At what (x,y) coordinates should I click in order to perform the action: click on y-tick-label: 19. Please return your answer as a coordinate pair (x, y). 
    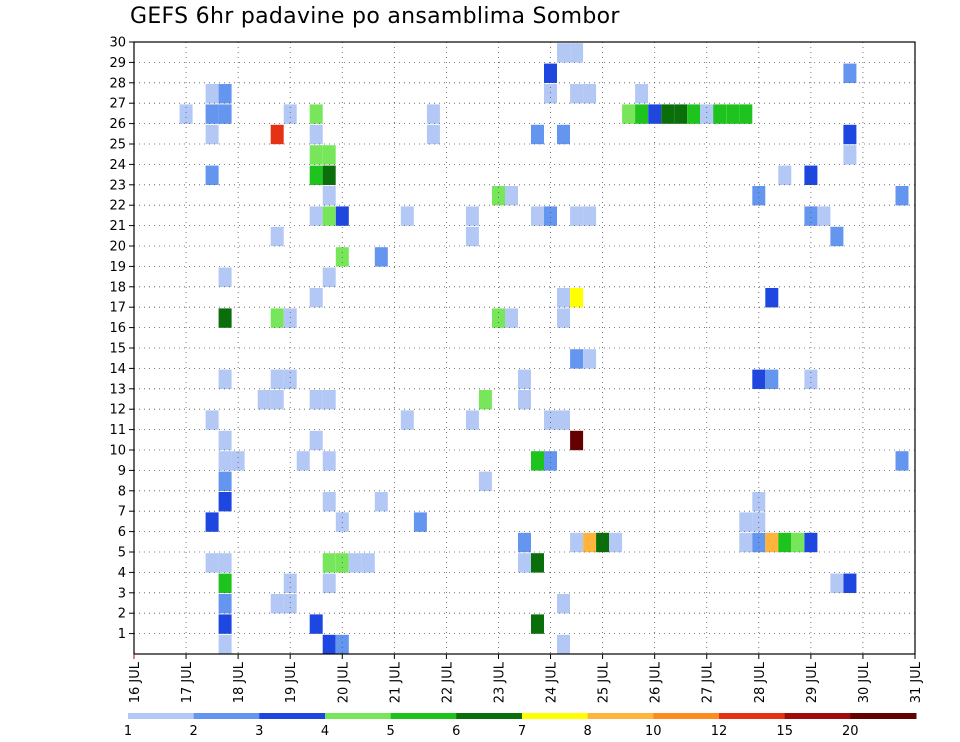
    Looking at the image, I should click on (117, 267).